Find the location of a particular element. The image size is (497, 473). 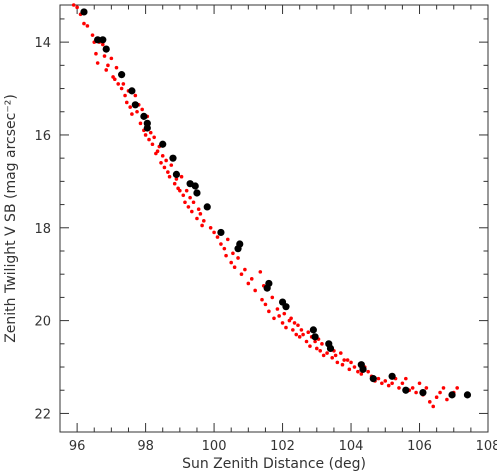

y-tick-label: 20 is located at coordinates (42, 322).